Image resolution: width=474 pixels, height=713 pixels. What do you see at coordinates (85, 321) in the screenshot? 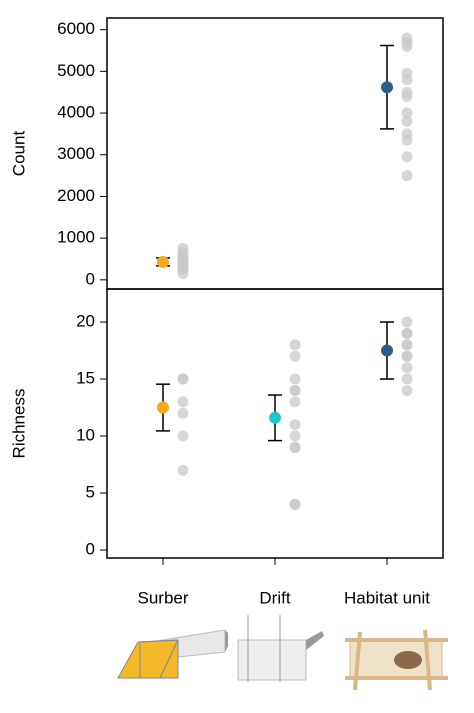
I see `y-tick-label: 20` at bounding box center [85, 321].